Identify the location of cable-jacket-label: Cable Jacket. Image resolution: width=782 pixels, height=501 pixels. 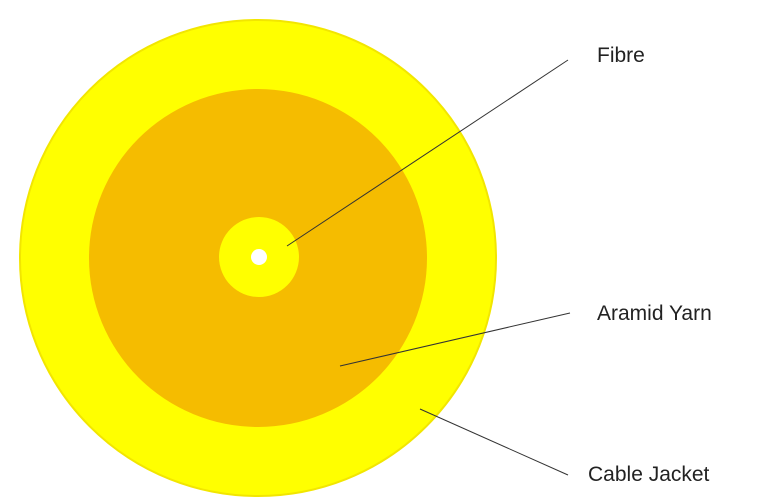
(649, 474).